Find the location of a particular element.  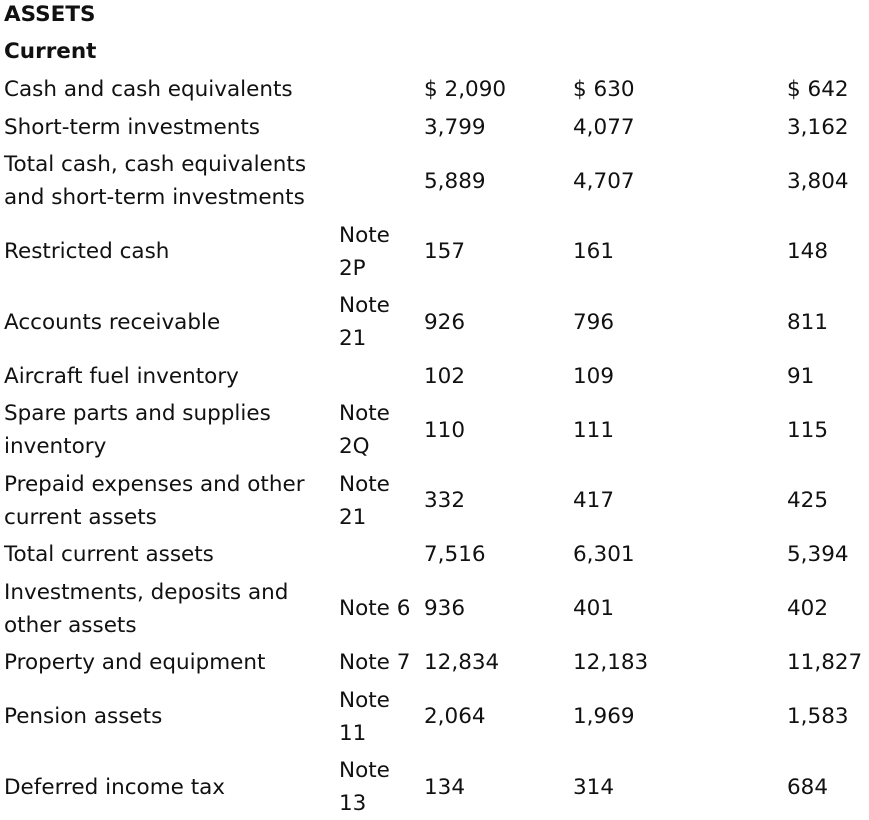

value-col-1: 102 is located at coordinates (445, 376).